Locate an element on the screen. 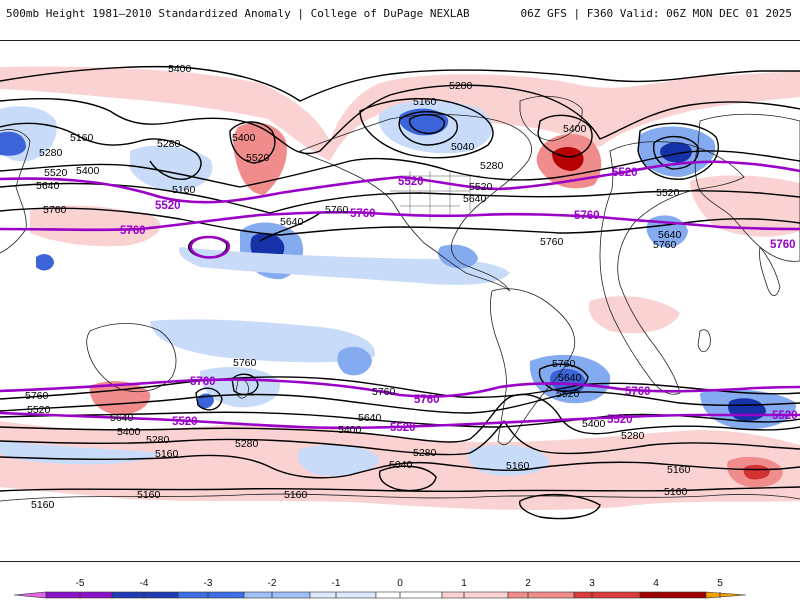  colorbar-tick-label: 3 is located at coordinates (592, 583).